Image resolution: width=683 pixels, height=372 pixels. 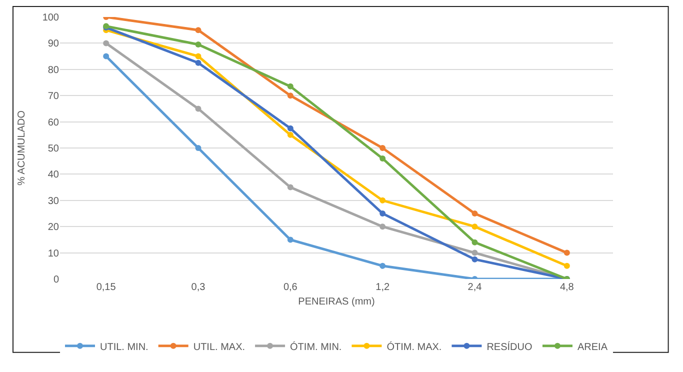 What do you see at coordinates (54, 70) in the screenshot?
I see `y-tick-label: 80` at bounding box center [54, 70].